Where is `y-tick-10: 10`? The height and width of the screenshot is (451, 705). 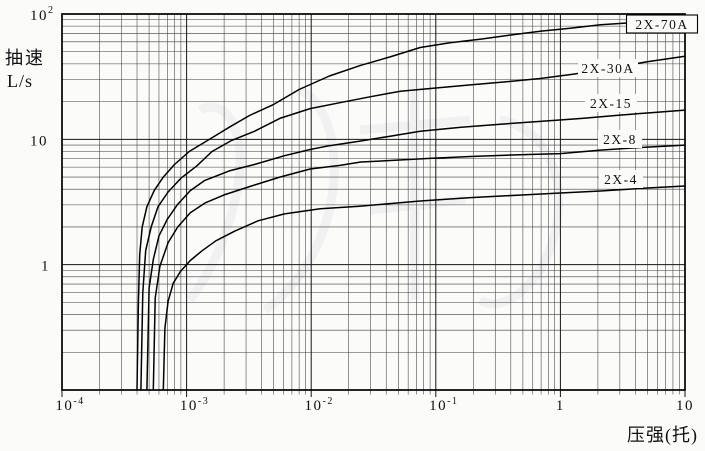
y-tick-10: 10 is located at coordinates (39, 141).